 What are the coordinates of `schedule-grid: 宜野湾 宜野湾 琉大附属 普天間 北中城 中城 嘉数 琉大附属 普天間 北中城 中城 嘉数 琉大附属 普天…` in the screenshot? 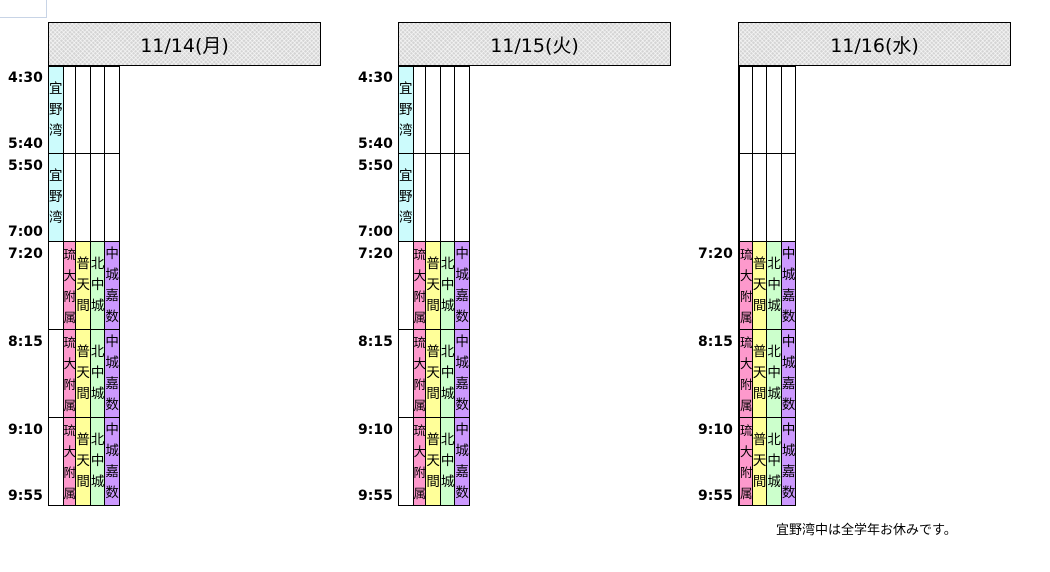 It's located at (434, 286).